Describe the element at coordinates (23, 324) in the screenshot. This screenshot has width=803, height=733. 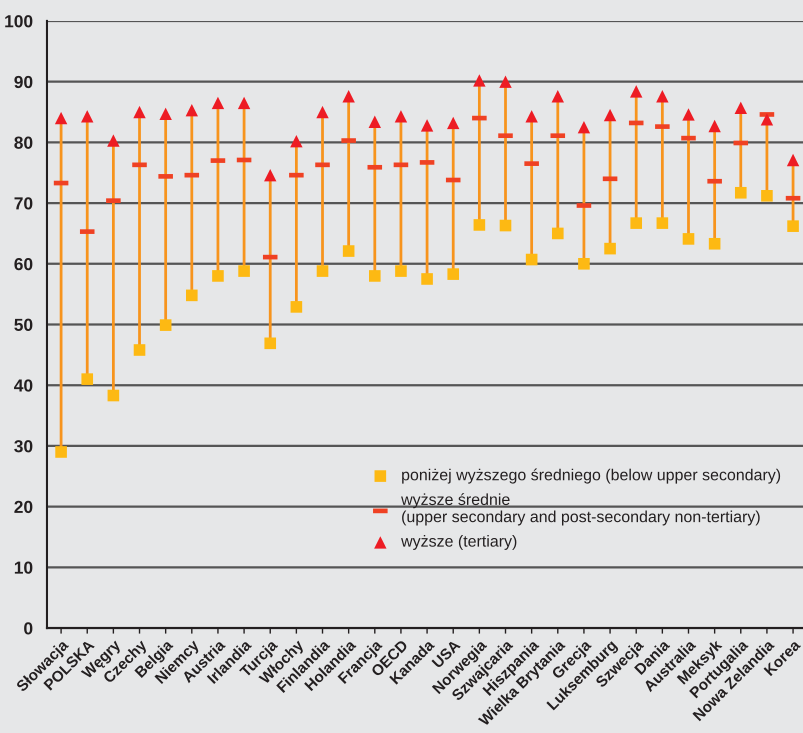
I see `y-tick-label: 50` at that location.